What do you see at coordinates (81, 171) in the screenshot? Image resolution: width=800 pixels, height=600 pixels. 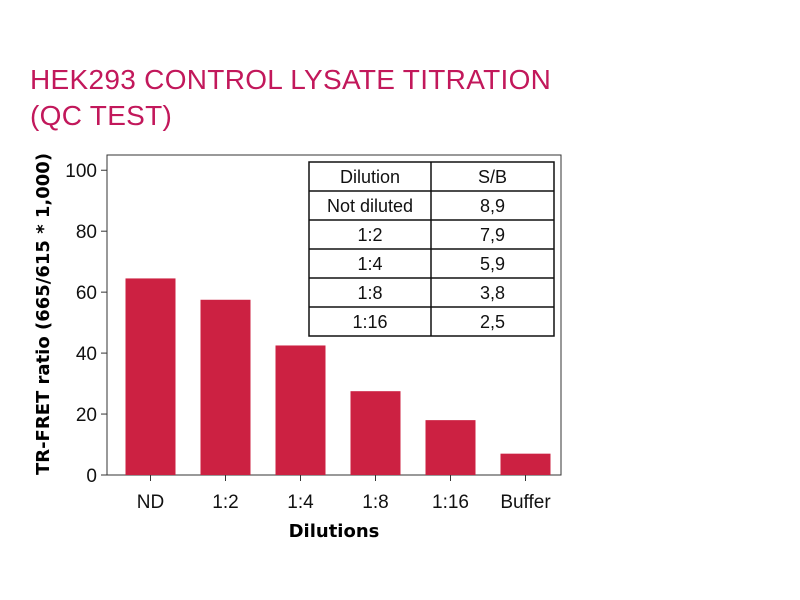 I see `y-tick-label: 100` at bounding box center [81, 171].